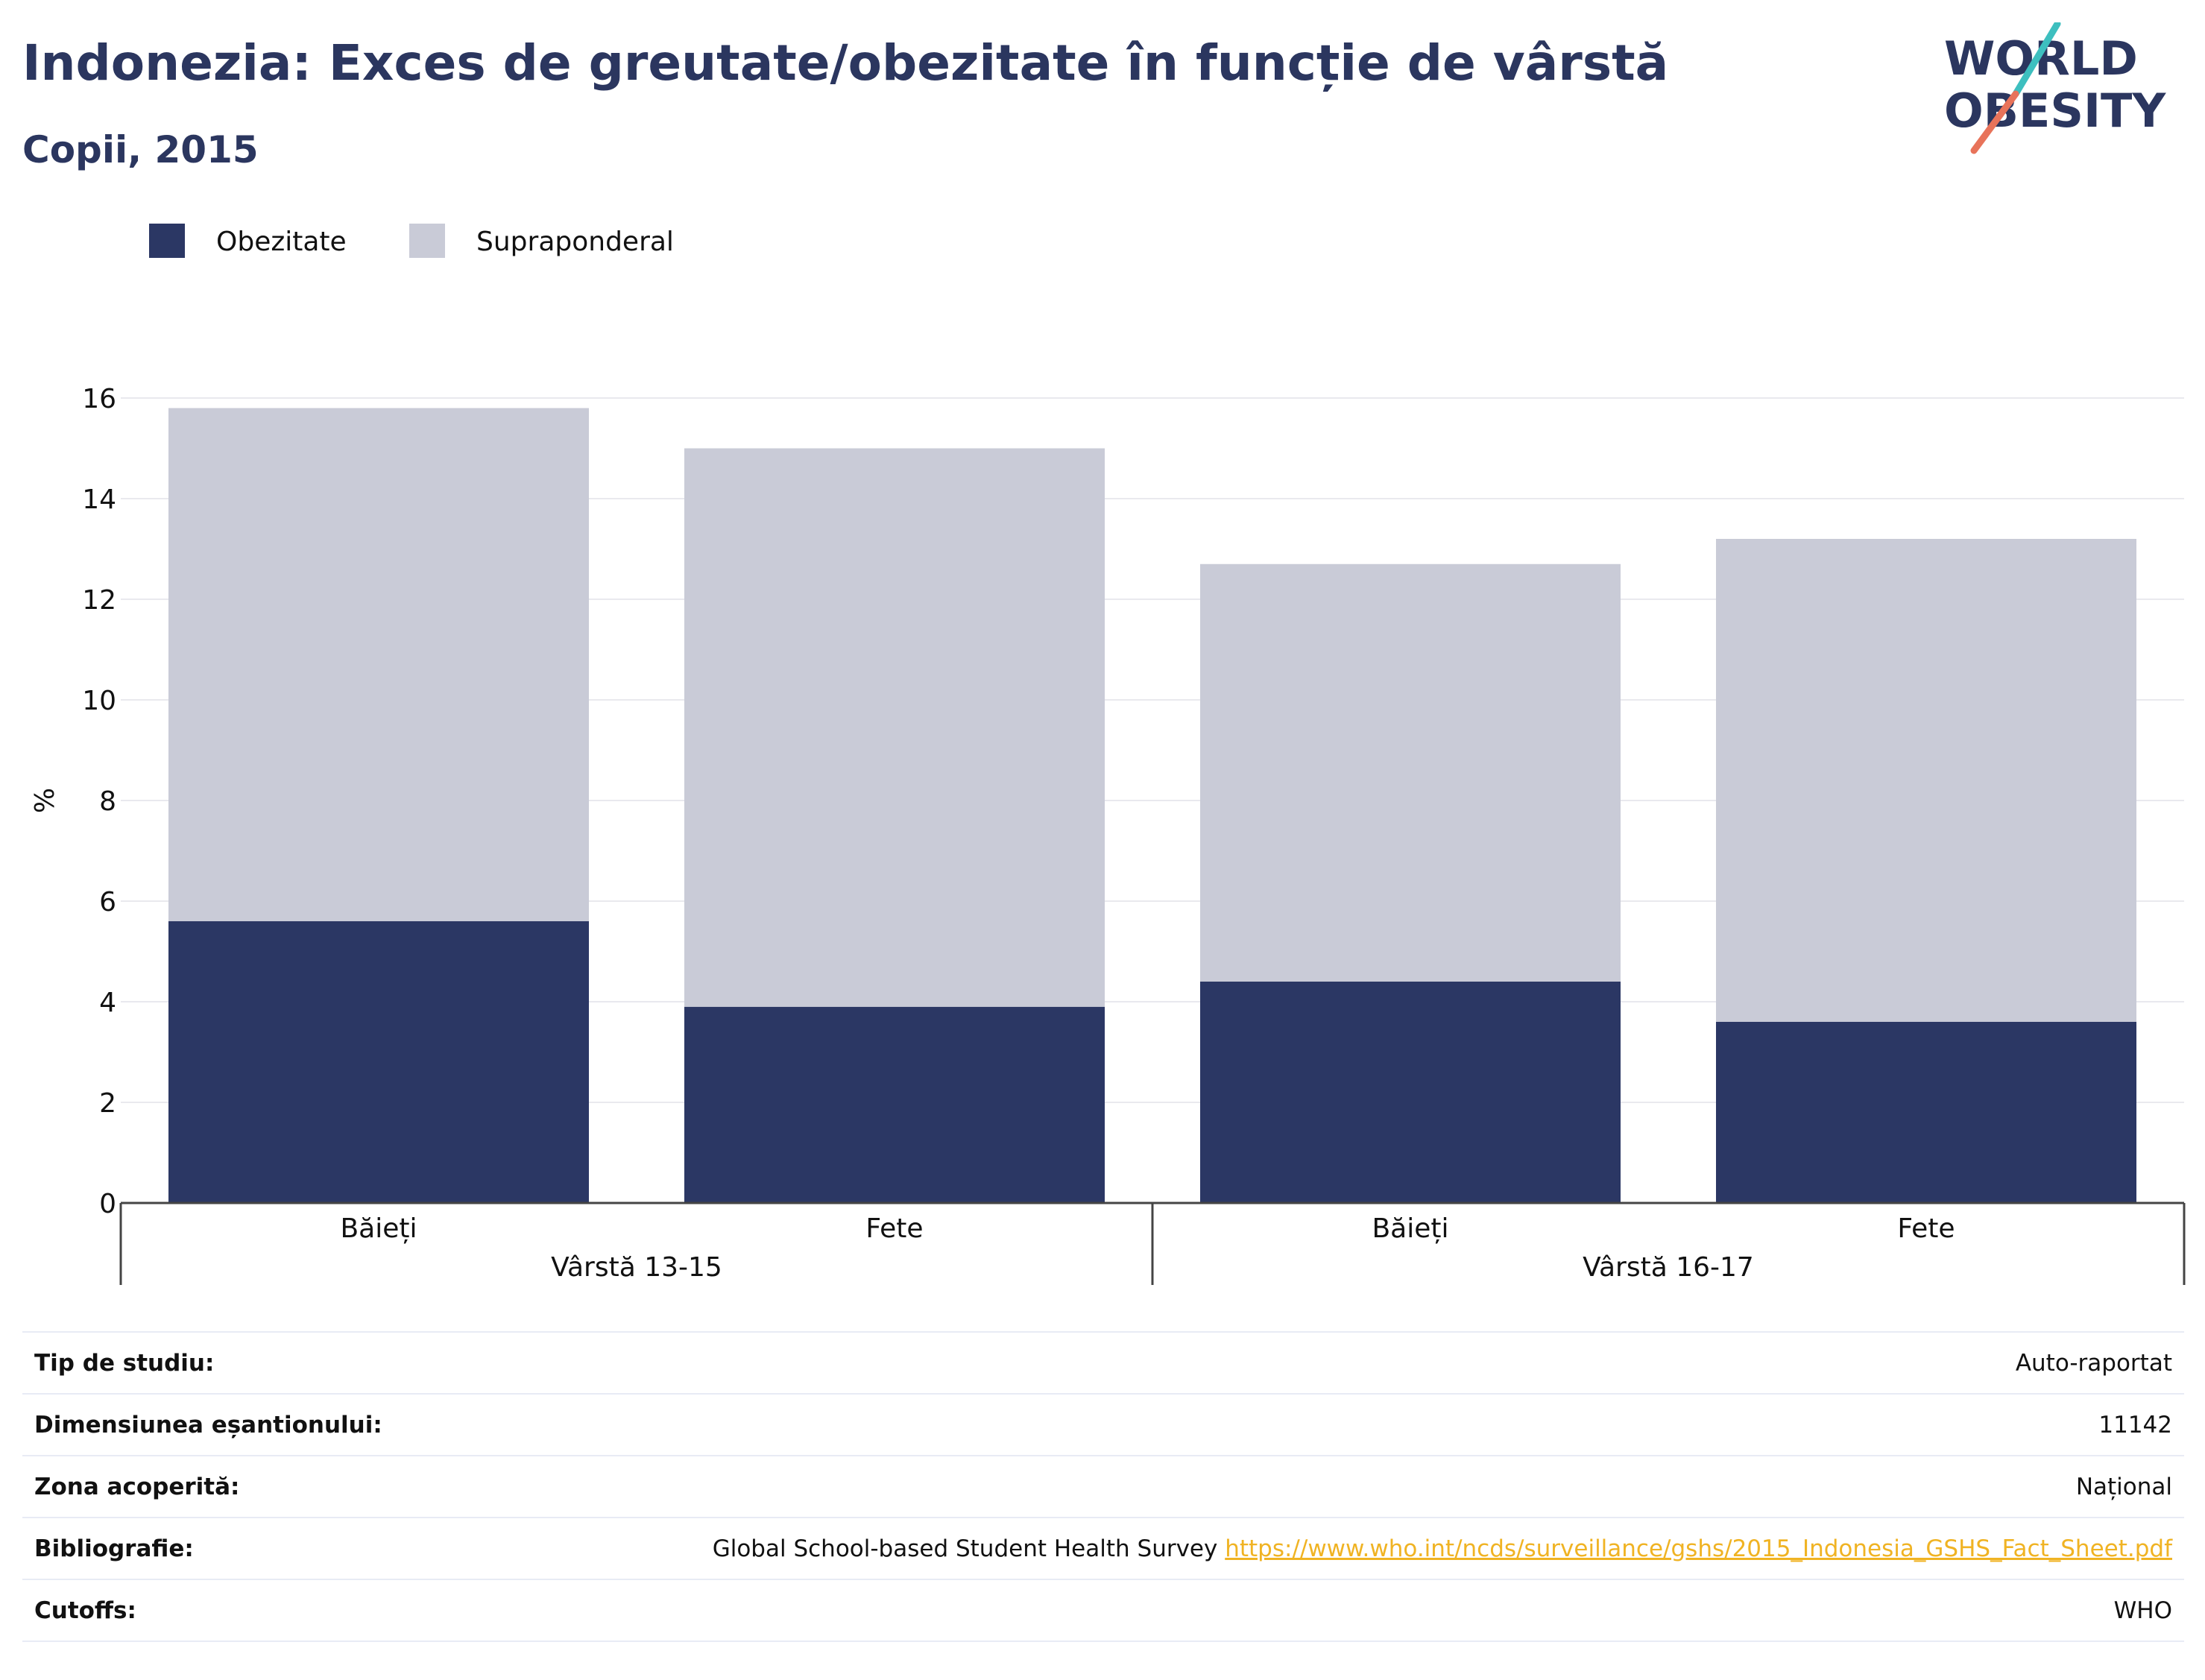 This screenshot has height=1680, width=2205. I want to click on info-row-cutoffs: Cutoffs: WHO, so click(1103, 1610).